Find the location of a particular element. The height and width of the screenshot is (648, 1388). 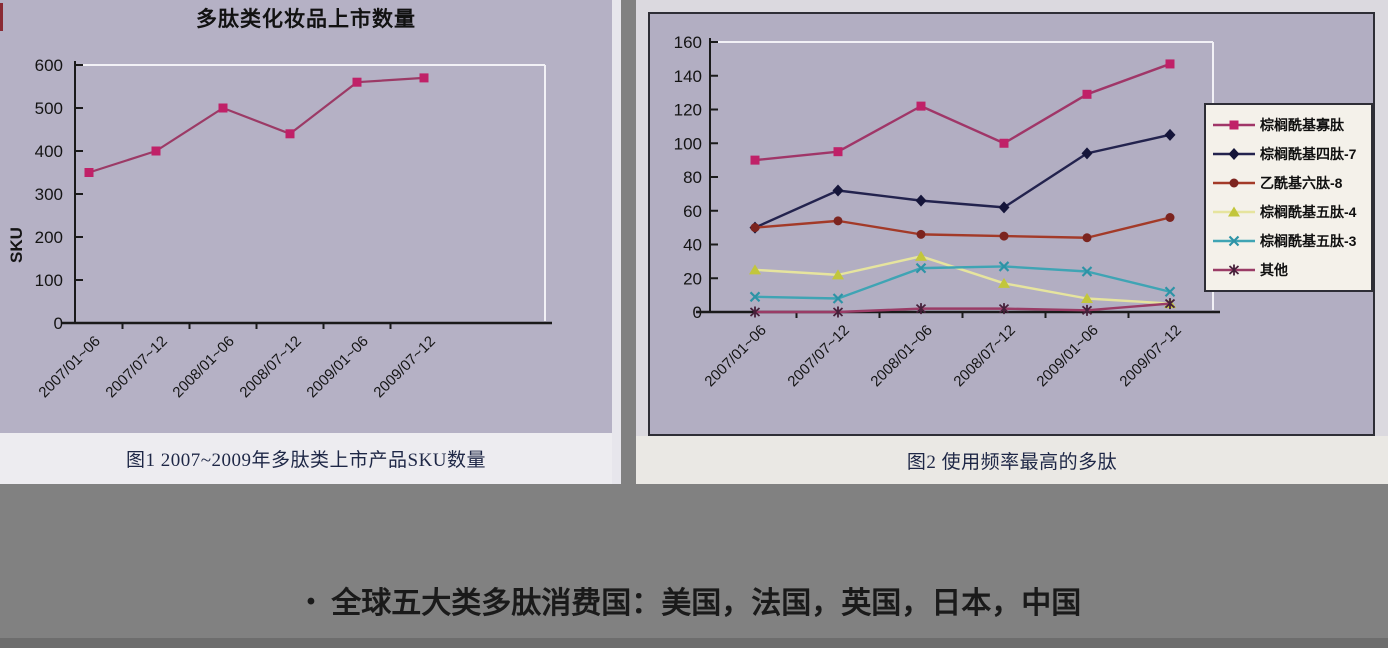

y-tick-label: 160 is located at coordinates (688, 42).